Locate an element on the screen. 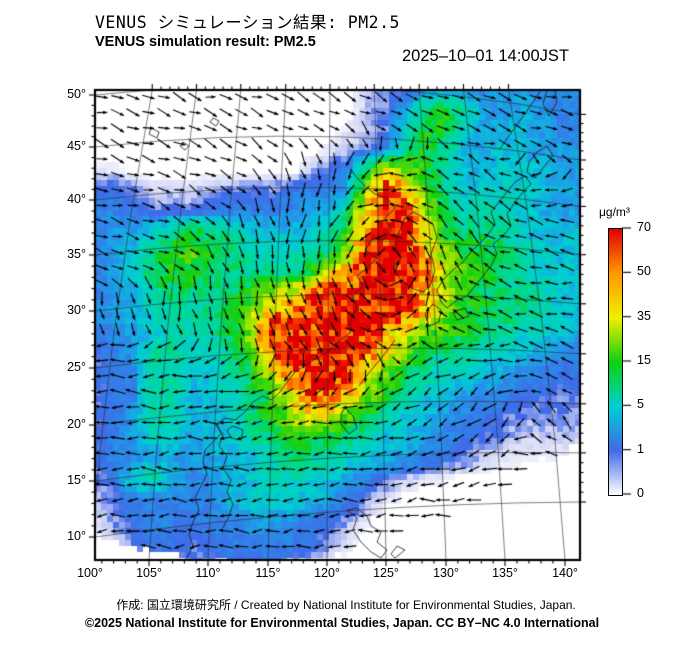  lat-tick-label: 35° is located at coordinates (76, 254).